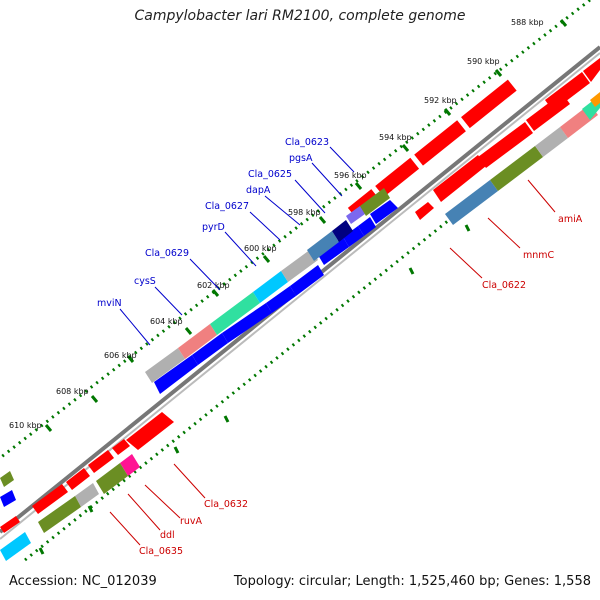 The image size is (600, 600). I want to click on tick-label-606: 606 kbp, so click(120, 355).